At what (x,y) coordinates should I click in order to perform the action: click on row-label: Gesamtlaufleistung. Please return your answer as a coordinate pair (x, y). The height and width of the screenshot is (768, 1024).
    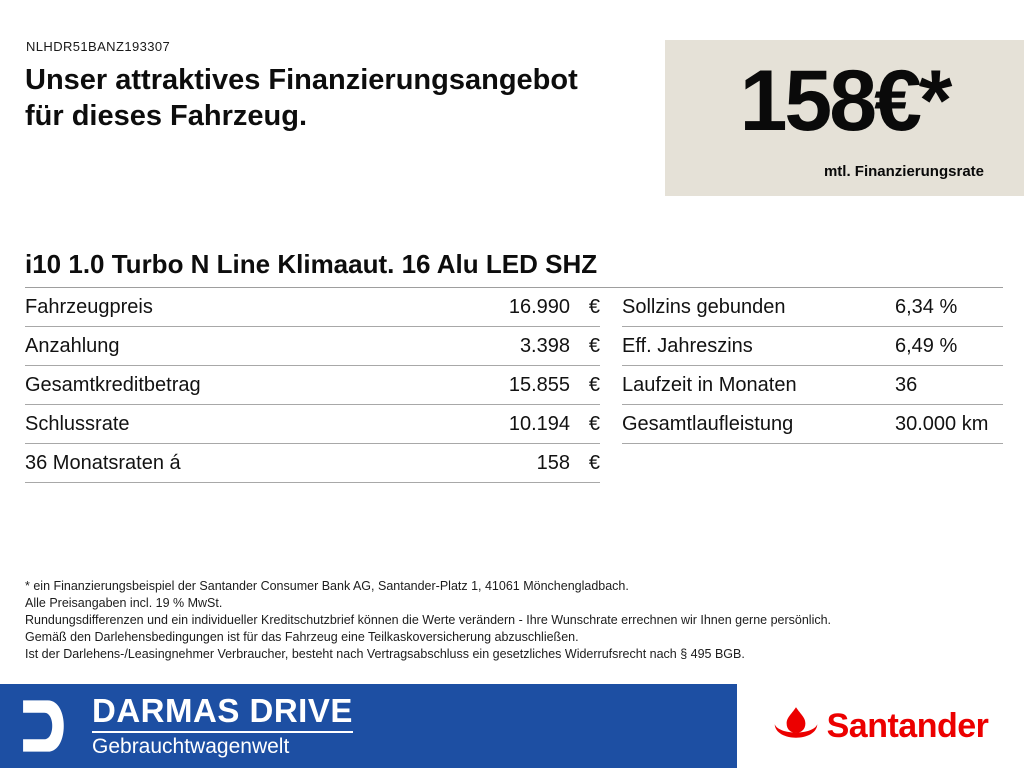
    Looking at the image, I should click on (708, 423).